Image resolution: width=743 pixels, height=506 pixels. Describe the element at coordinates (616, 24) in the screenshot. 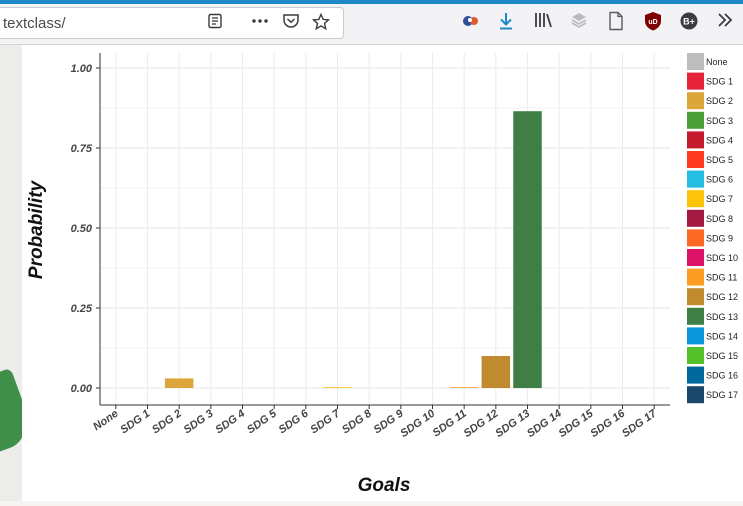

I see `page-icon` at that location.